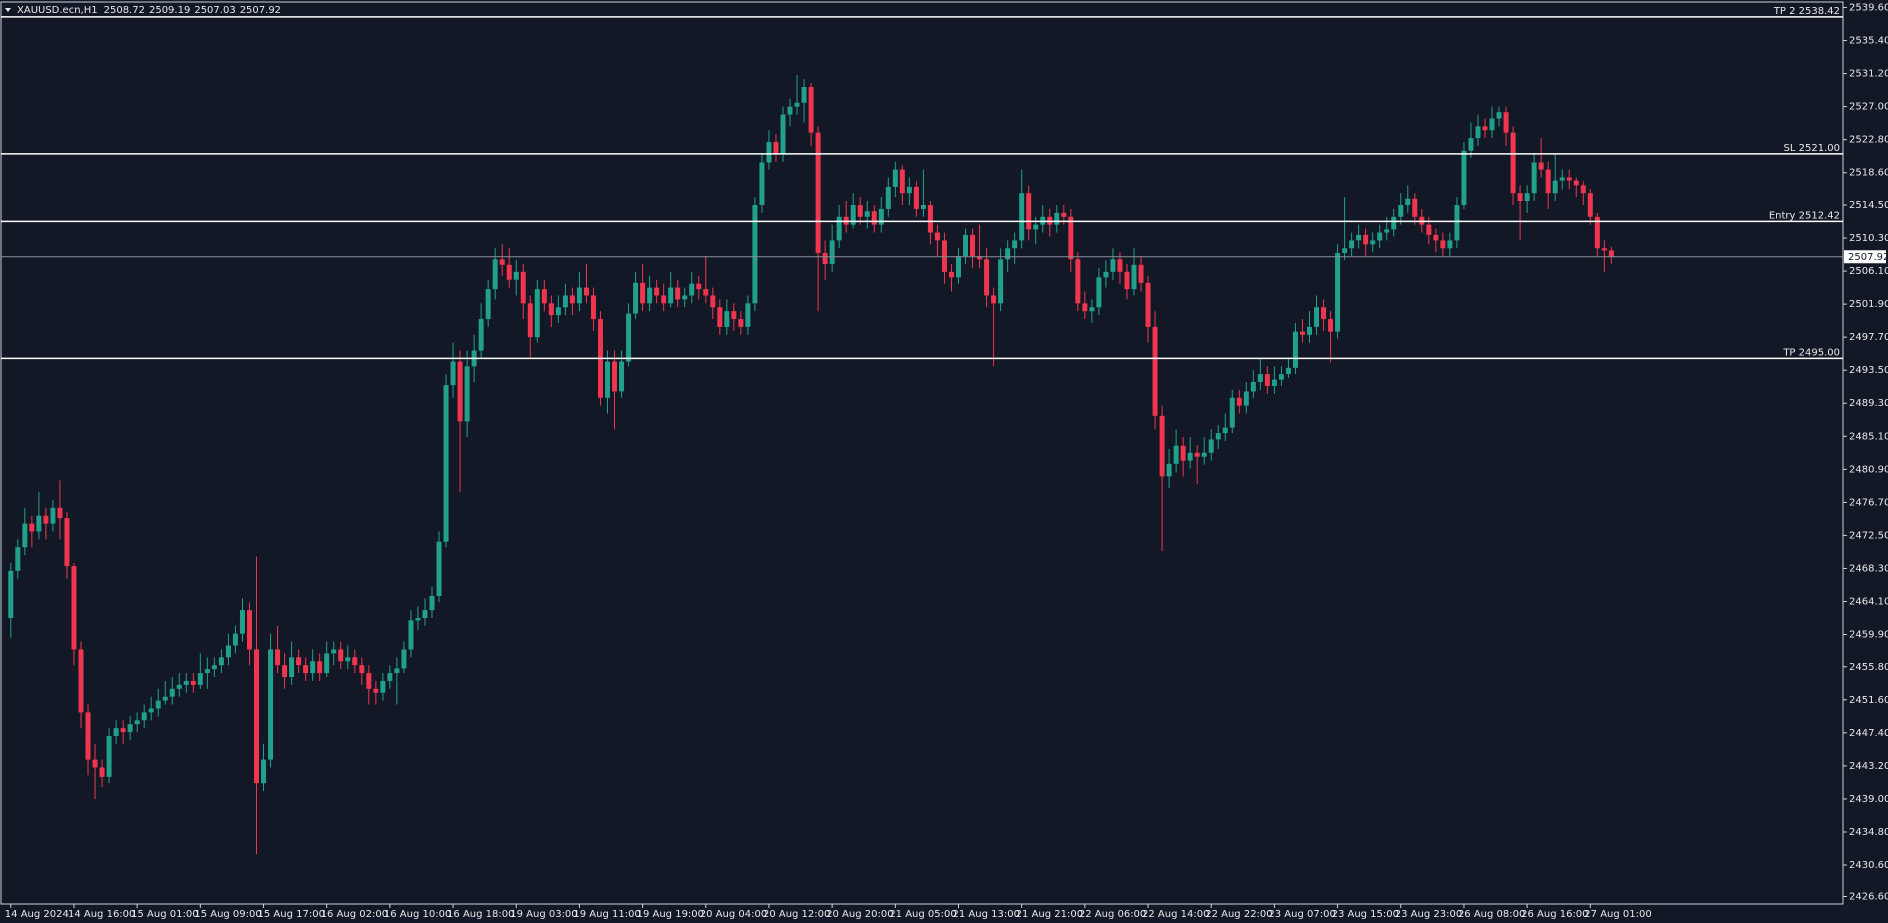  I want to click on y-tick-label: 2497.70, so click(1868, 337).